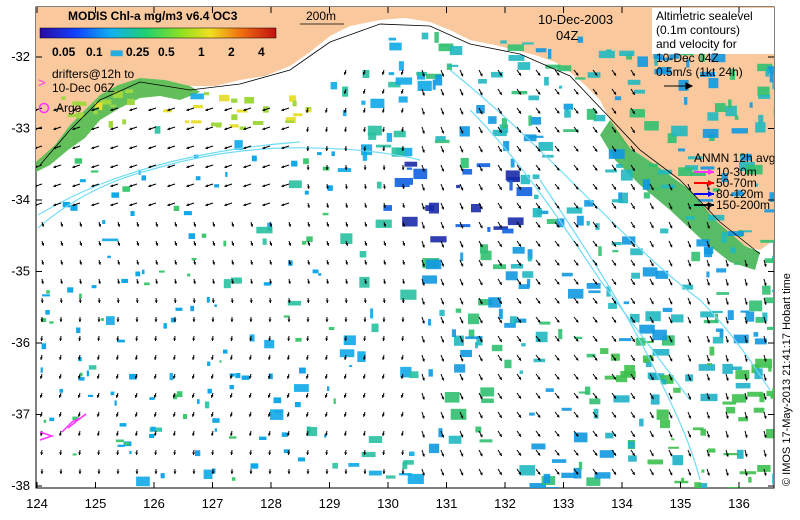 This screenshot has width=800, height=520. I want to click on anmn-legend-item: 50-70m, so click(725, 183).